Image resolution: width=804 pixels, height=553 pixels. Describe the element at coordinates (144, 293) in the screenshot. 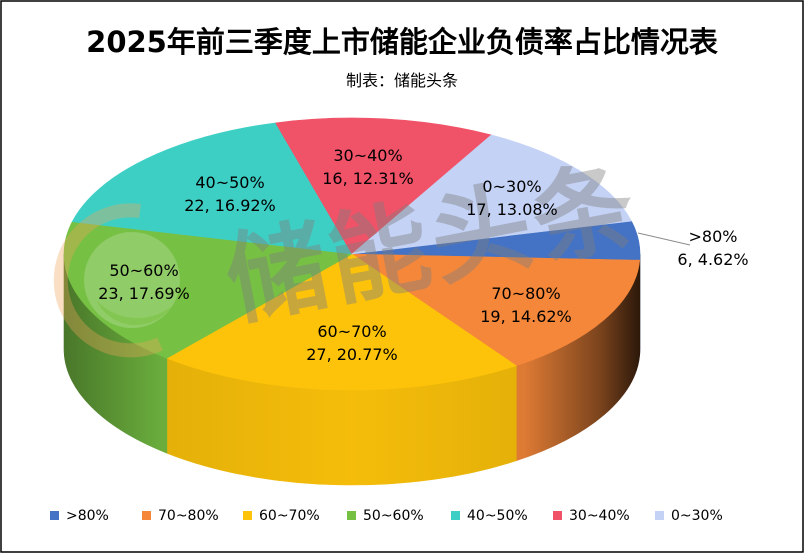

I see `data-label-value-3: 23, 17.69%` at that location.